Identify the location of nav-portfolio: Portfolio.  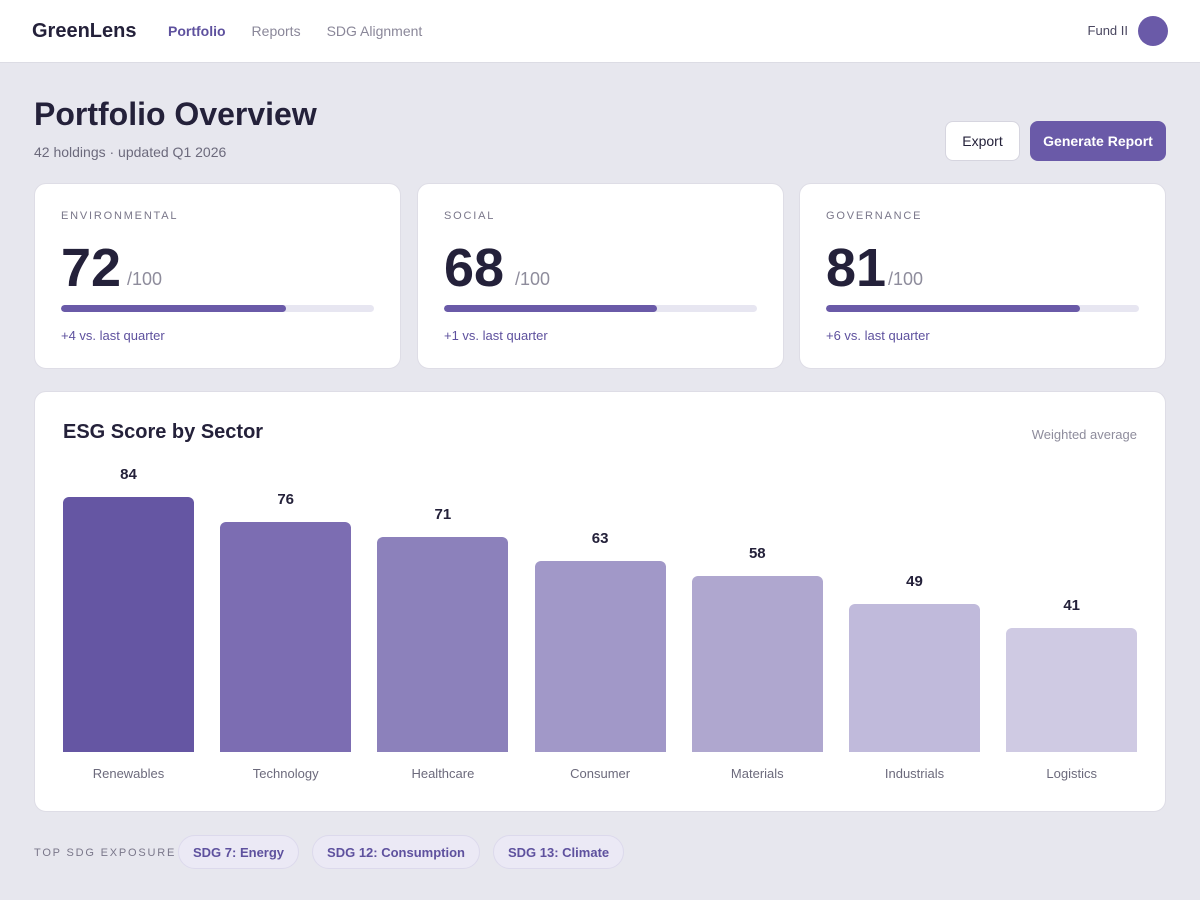
(197, 31).